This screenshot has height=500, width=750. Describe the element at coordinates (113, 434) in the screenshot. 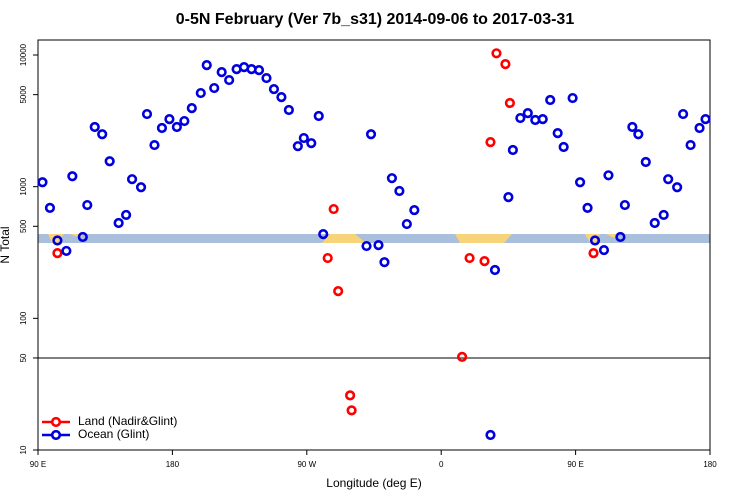

I see `legend-label: Ocean (Glint)` at that location.